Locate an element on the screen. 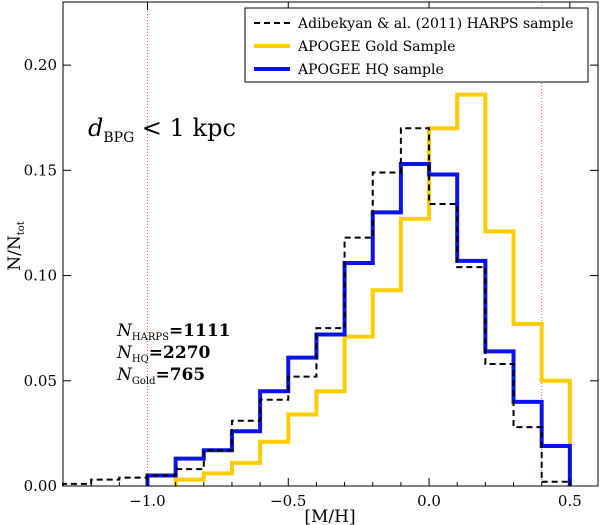 This screenshot has width=600, height=525. count-hq-main: N is located at coordinates (124, 353).